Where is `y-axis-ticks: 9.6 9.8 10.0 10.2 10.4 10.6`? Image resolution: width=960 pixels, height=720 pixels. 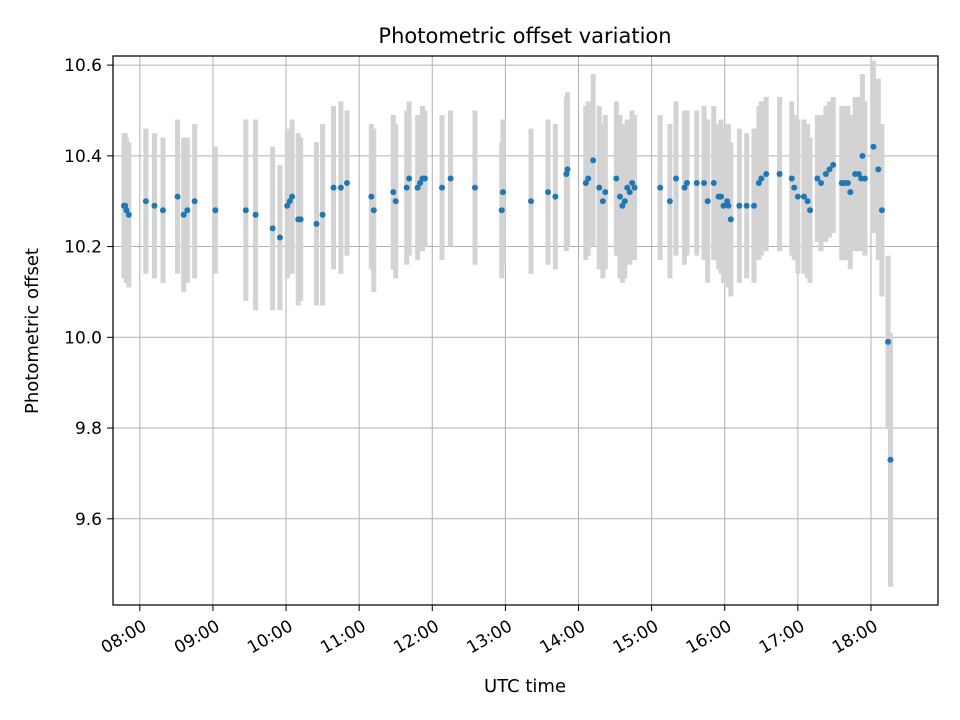 y-axis-ticks: 9.6 9.8 10.0 10.2 10.4 10.6 is located at coordinates (88, 293).